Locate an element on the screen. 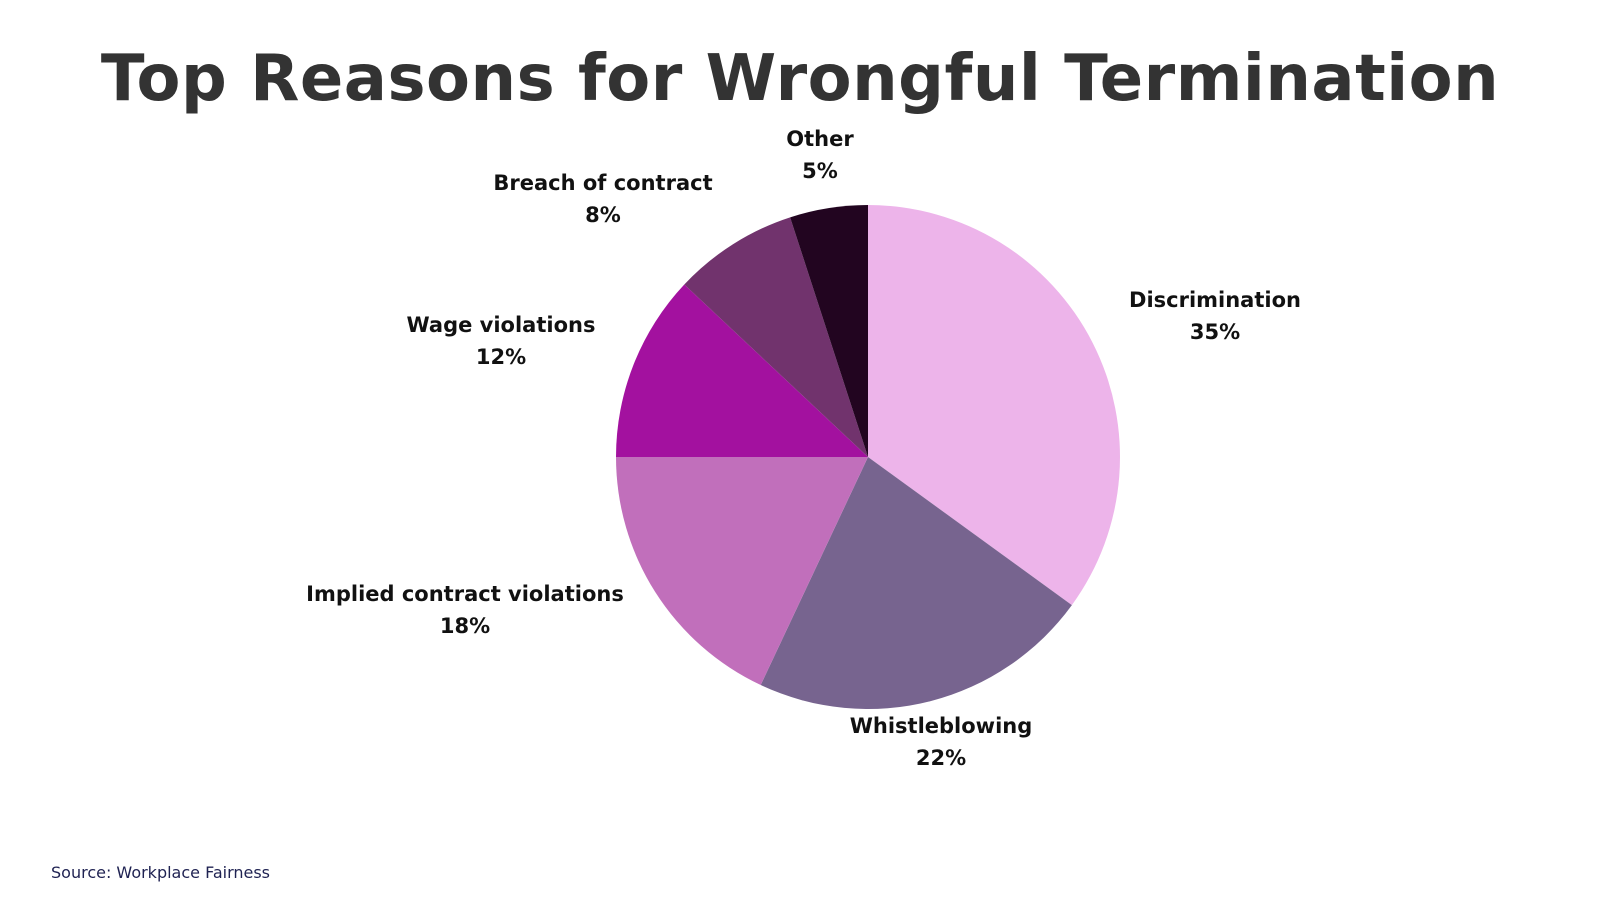 The width and height of the screenshot is (1600, 900). pie-slice-wage-violations is located at coordinates (742, 370).